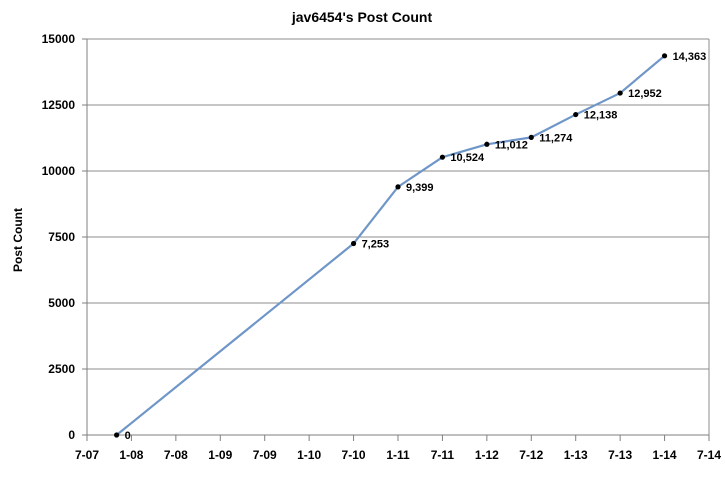 The width and height of the screenshot is (725, 478). What do you see at coordinates (309, 455) in the screenshot?
I see `x-tick-label: 1-10` at bounding box center [309, 455].